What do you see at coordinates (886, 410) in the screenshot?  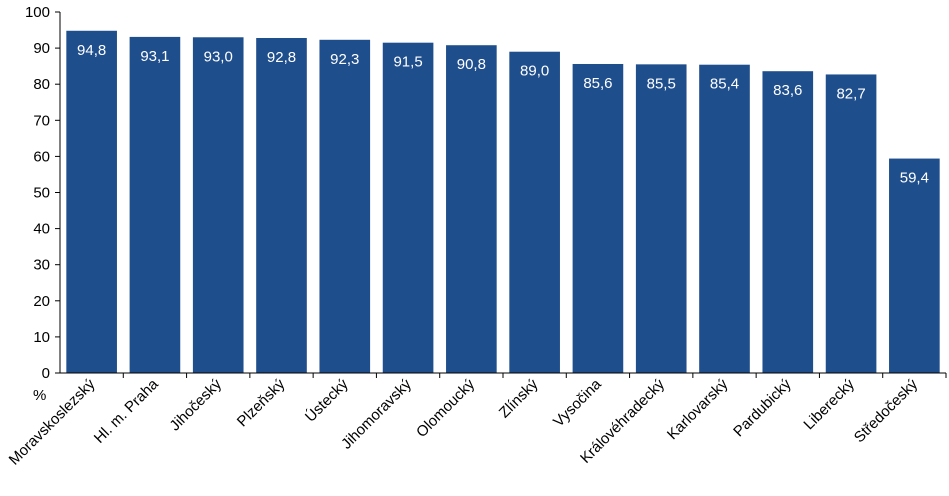 I see `x-category-label: Středočeský` at bounding box center [886, 410].